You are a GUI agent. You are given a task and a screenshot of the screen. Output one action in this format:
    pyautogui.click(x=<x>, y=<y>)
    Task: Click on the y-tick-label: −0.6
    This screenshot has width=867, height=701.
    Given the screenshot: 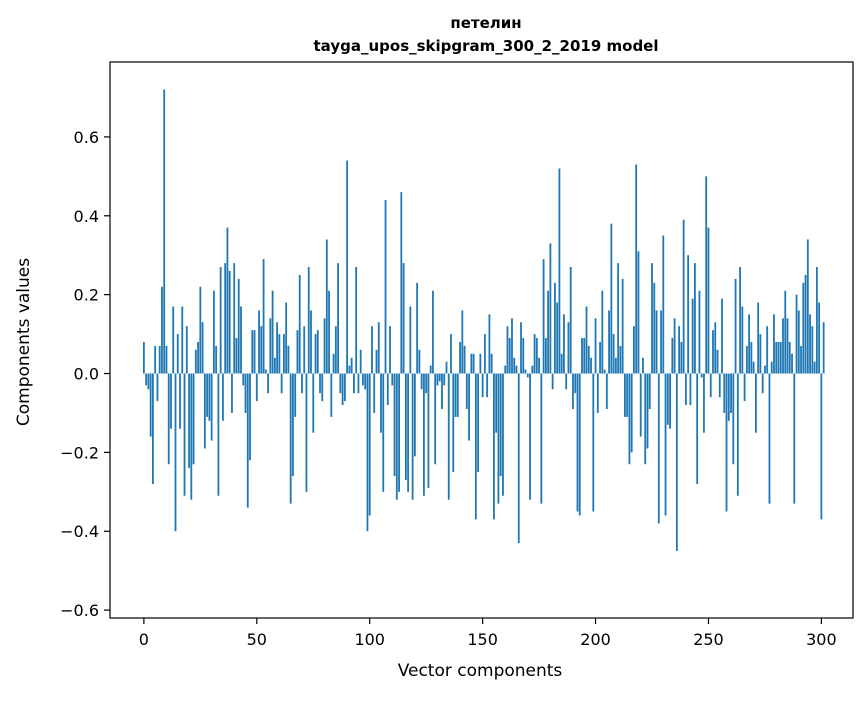 What is the action you would take?
    pyautogui.click(x=79, y=610)
    